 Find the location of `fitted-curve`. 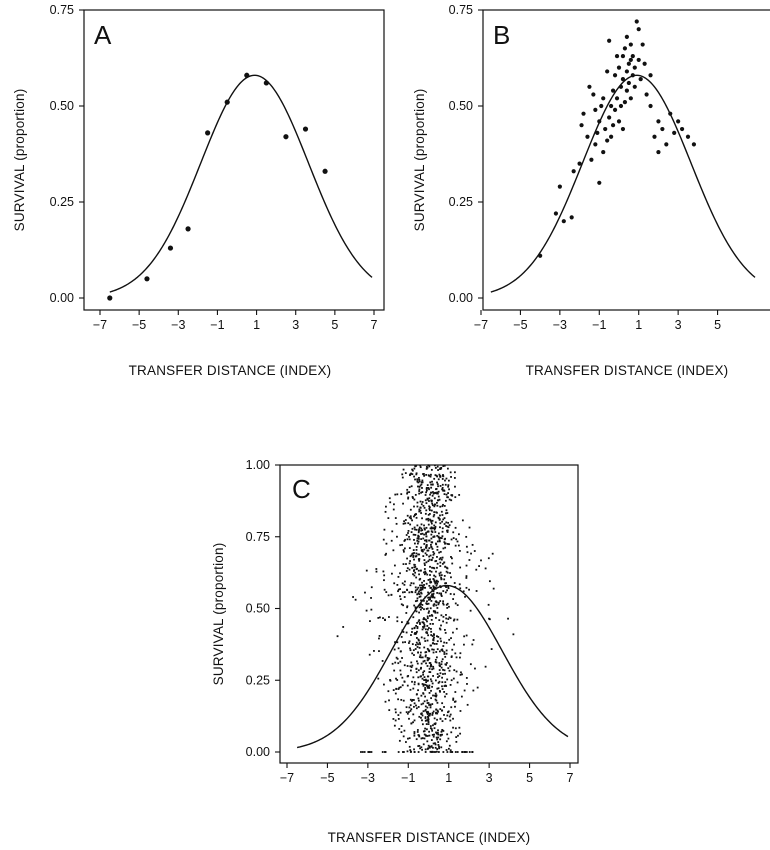

fitted-curve is located at coordinates (241, 183).